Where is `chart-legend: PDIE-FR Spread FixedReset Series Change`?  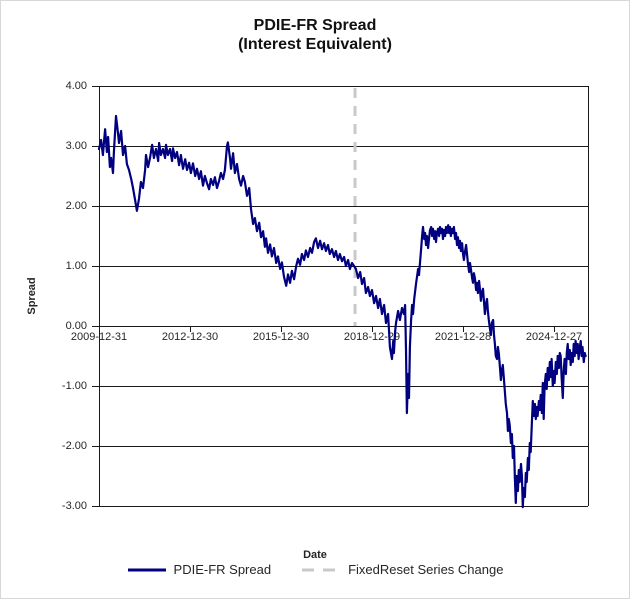
chart-legend: PDIE-FR Spread FixedReset Series Change is located at coordinates (315, 569).